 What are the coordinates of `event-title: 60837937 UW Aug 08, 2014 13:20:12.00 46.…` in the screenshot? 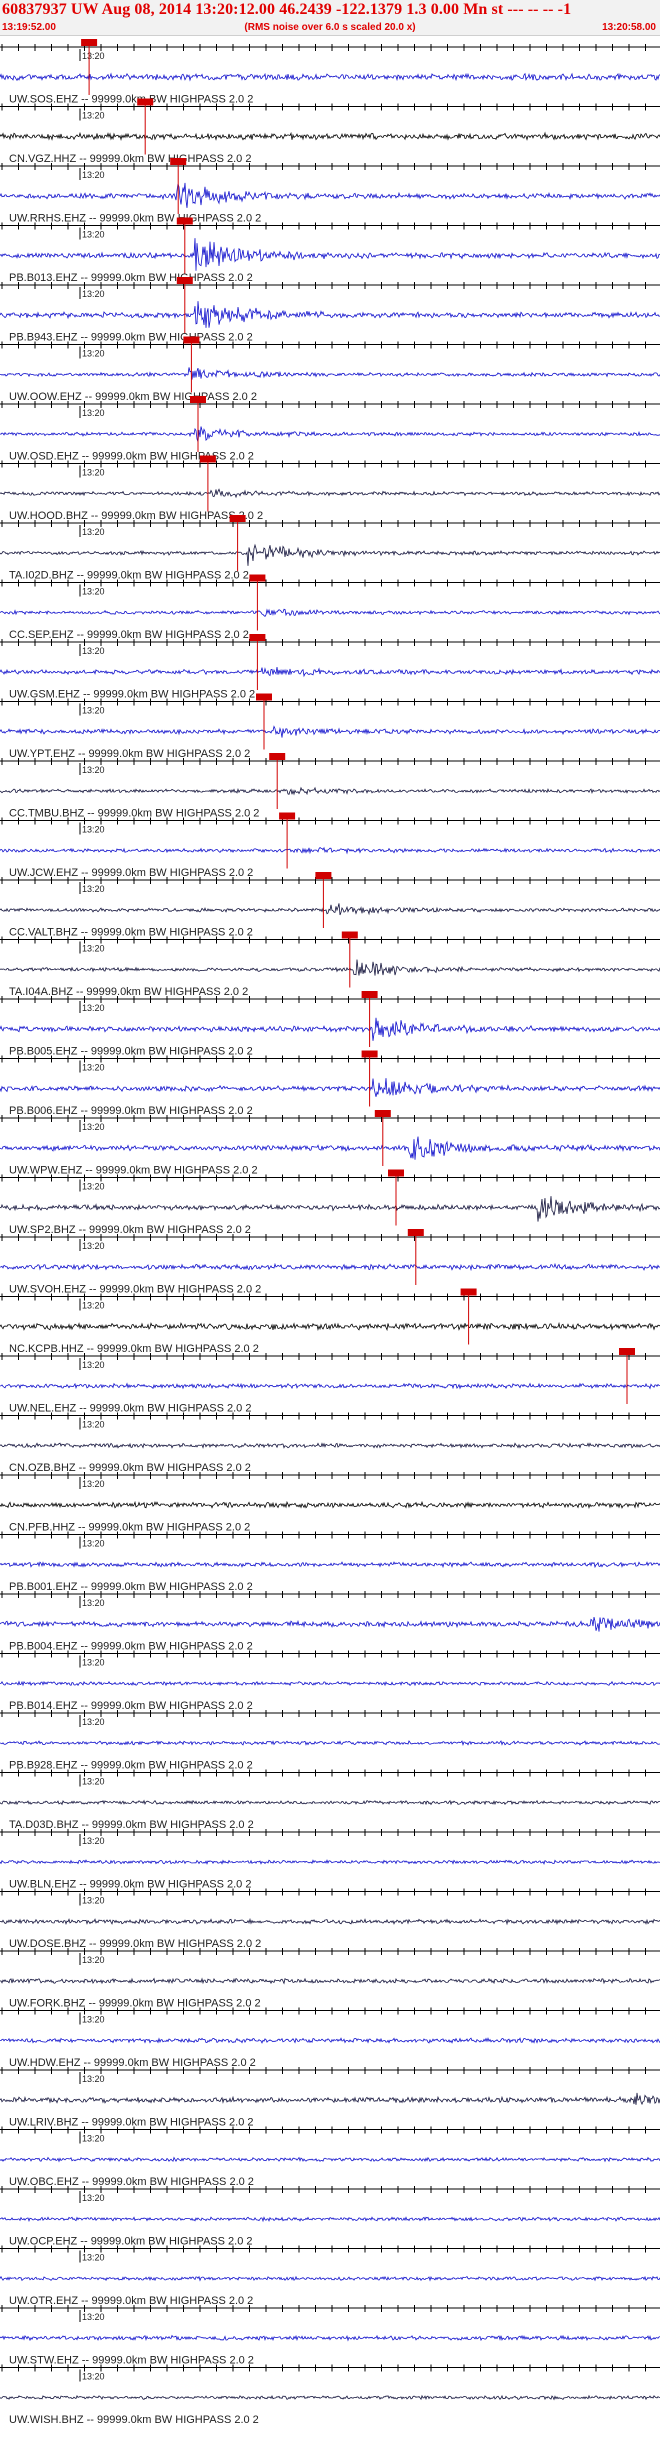 It's located at (287, 9).